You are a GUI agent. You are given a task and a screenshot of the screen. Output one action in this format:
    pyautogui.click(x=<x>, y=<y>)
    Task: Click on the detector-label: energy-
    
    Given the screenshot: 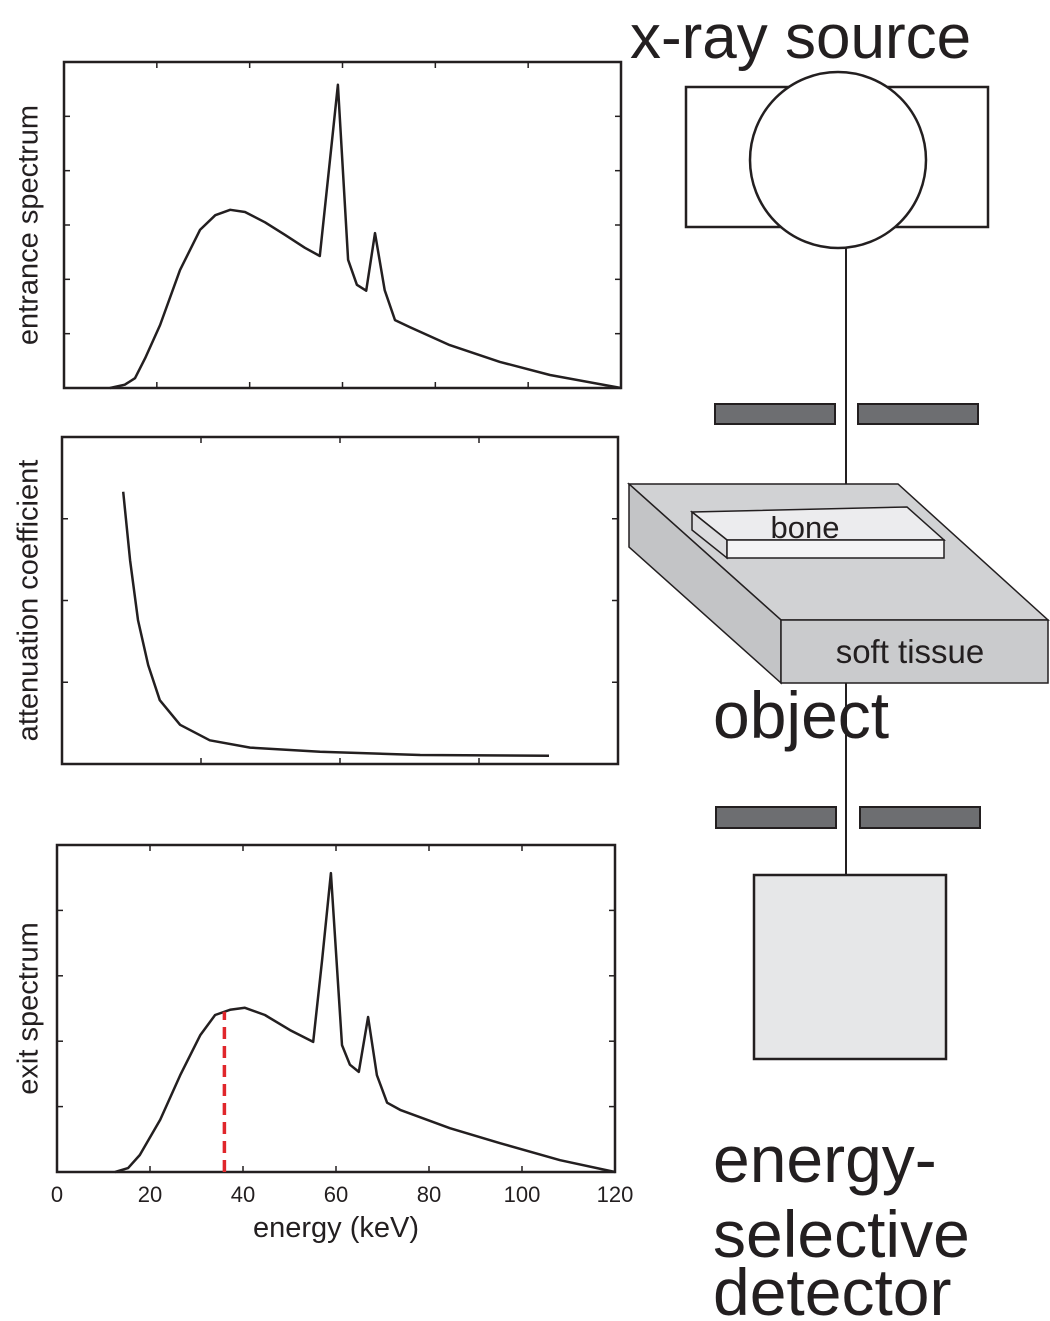 What is the action you would take?
    pyautogui.click(x=825, y=1159)
    